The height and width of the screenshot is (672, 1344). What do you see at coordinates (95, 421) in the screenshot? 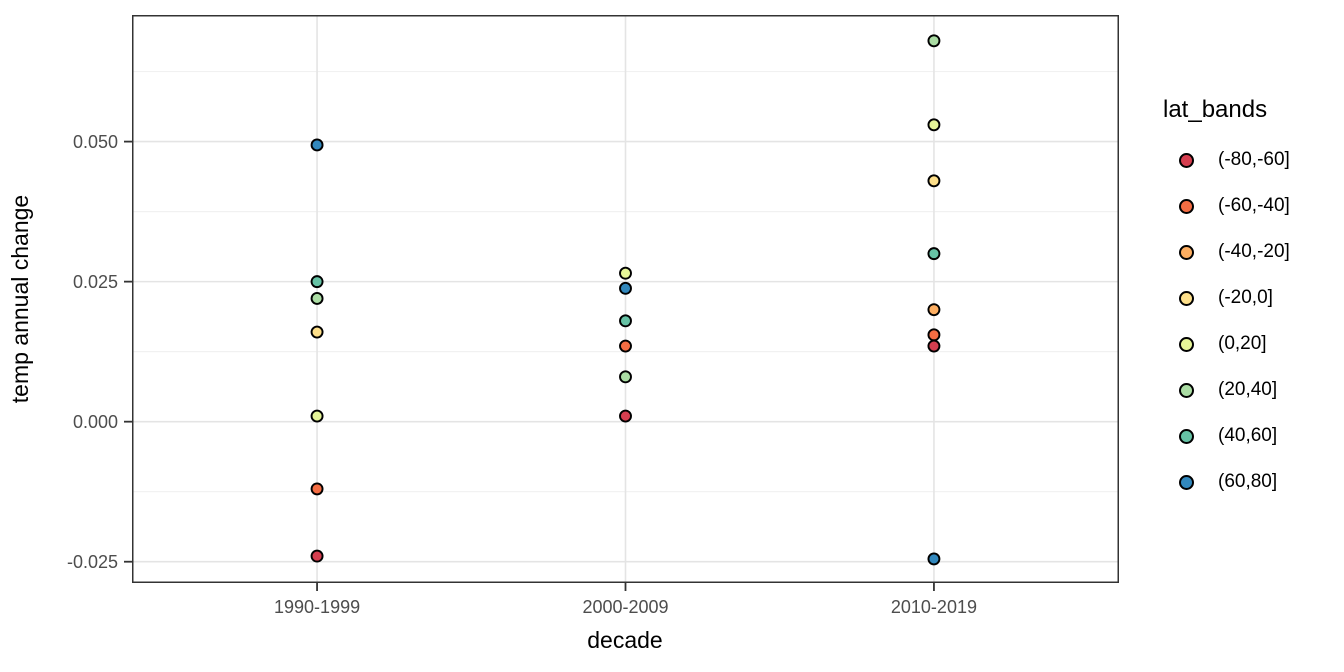
I see `y-tick-label: 0.000` at bounding box center [95, 421].